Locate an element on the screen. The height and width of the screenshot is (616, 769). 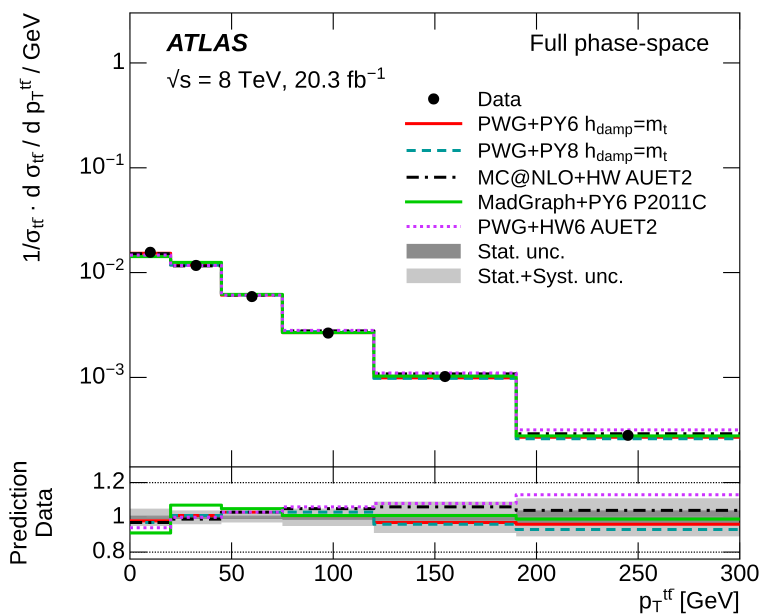
y-tick-label: 10$^{−1}$ is located at coordinates (102, 164).